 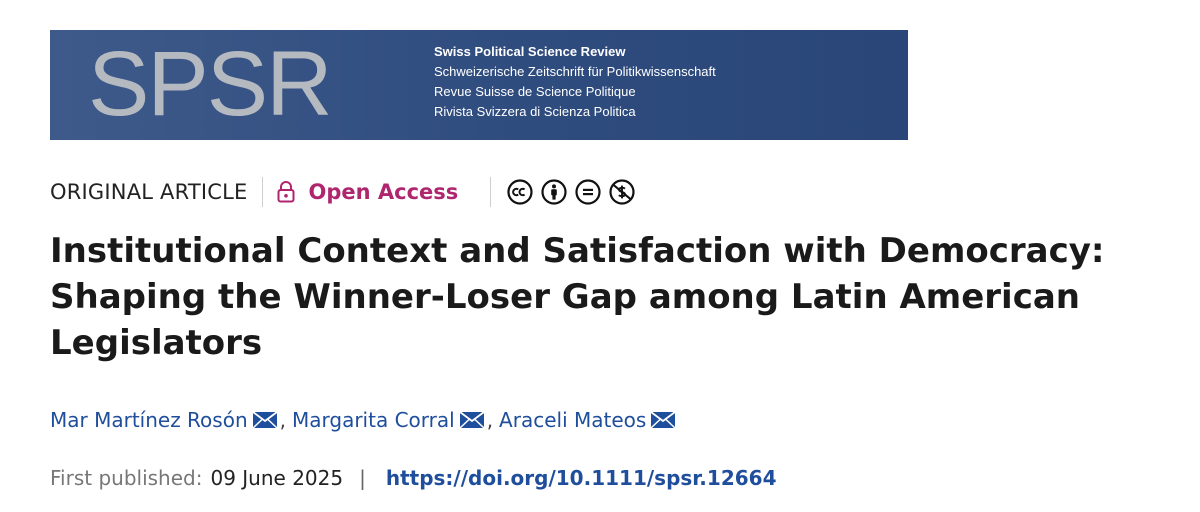 I want to click on journal-name-english: Swiss Political Science Review, so click(x=530, y=51).